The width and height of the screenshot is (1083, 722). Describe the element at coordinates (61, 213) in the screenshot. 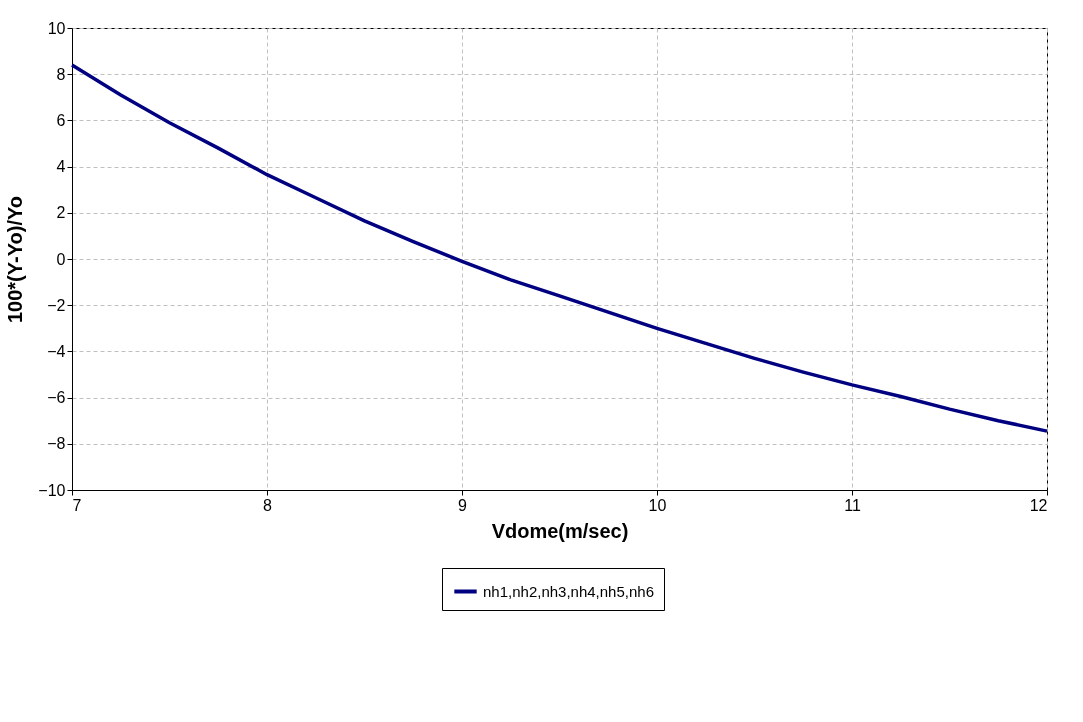

I see `y-tick-label: 2` at that location.